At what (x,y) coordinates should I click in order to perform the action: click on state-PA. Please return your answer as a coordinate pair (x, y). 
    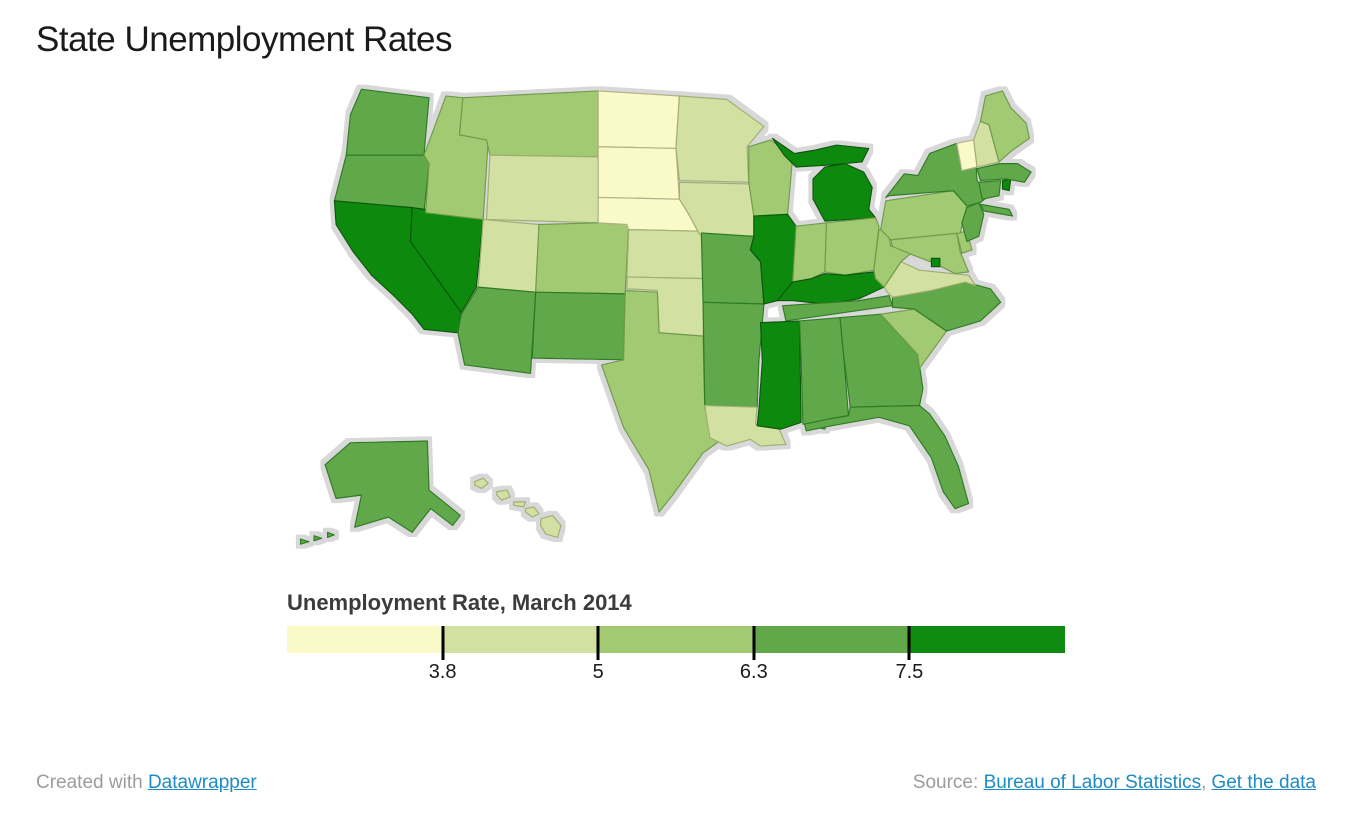
    Looking at the image, I should click on (924, 215).